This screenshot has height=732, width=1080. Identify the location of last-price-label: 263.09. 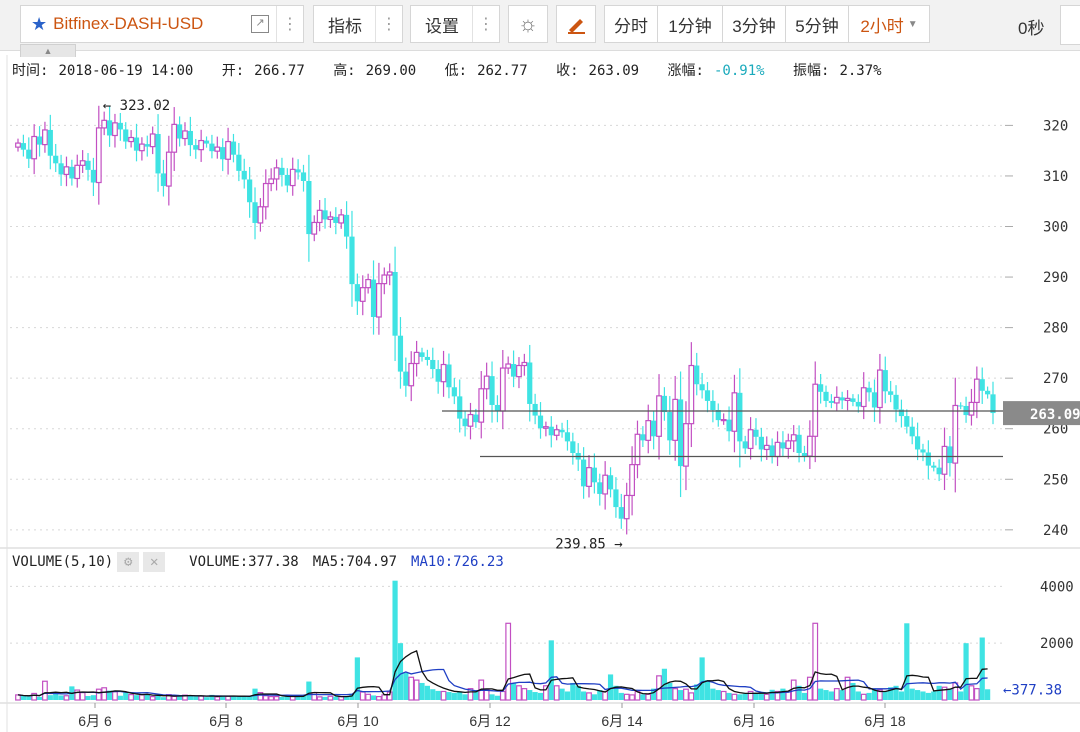
(1055, 415).